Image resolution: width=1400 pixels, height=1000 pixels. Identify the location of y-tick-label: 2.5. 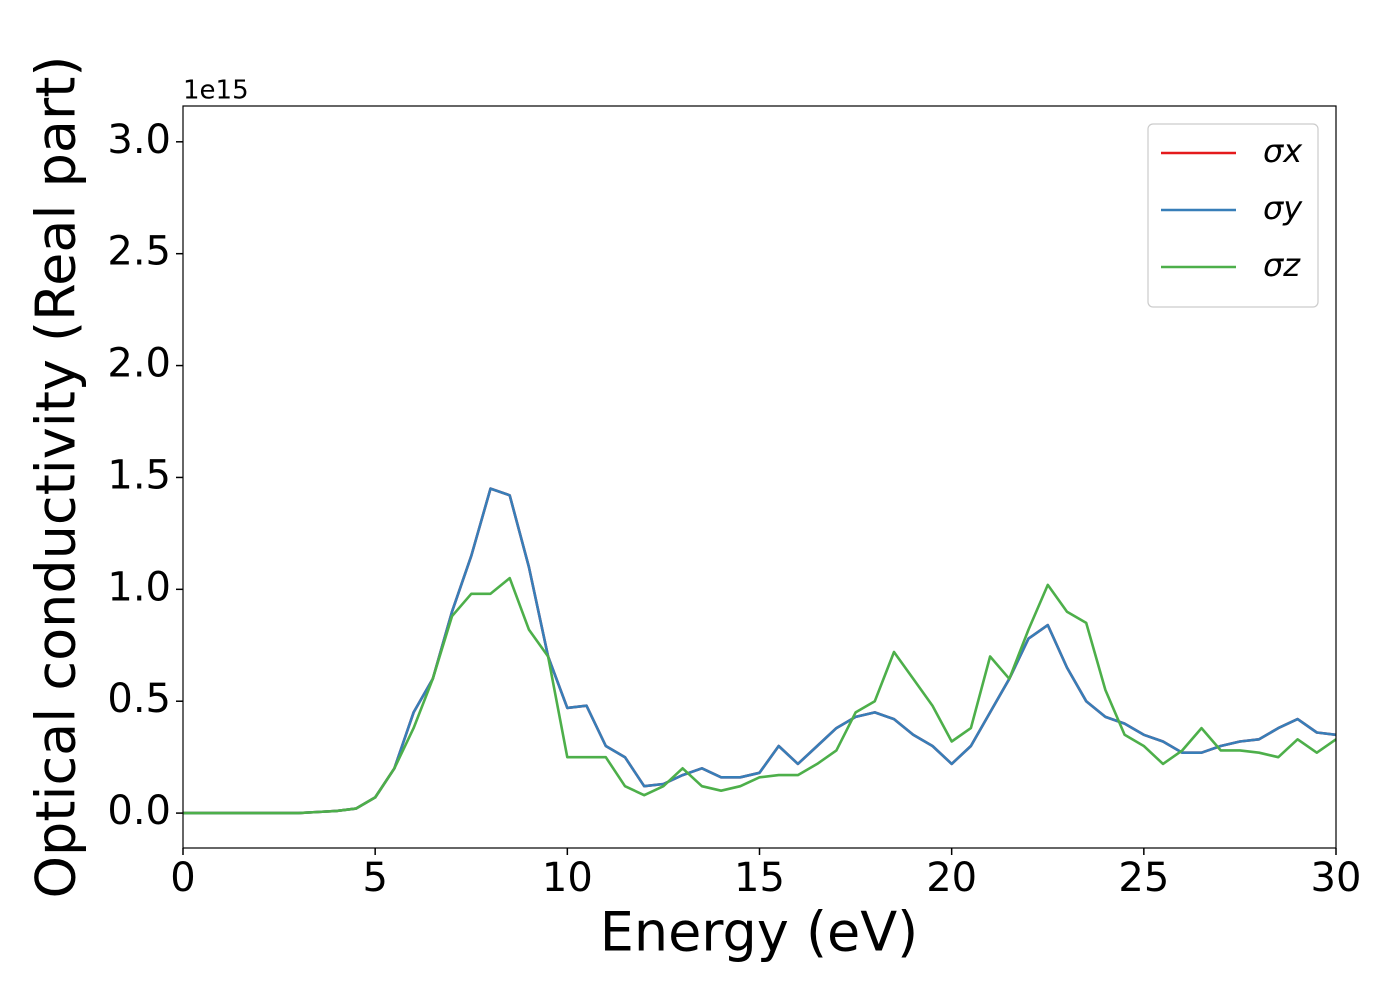
(139, 252).